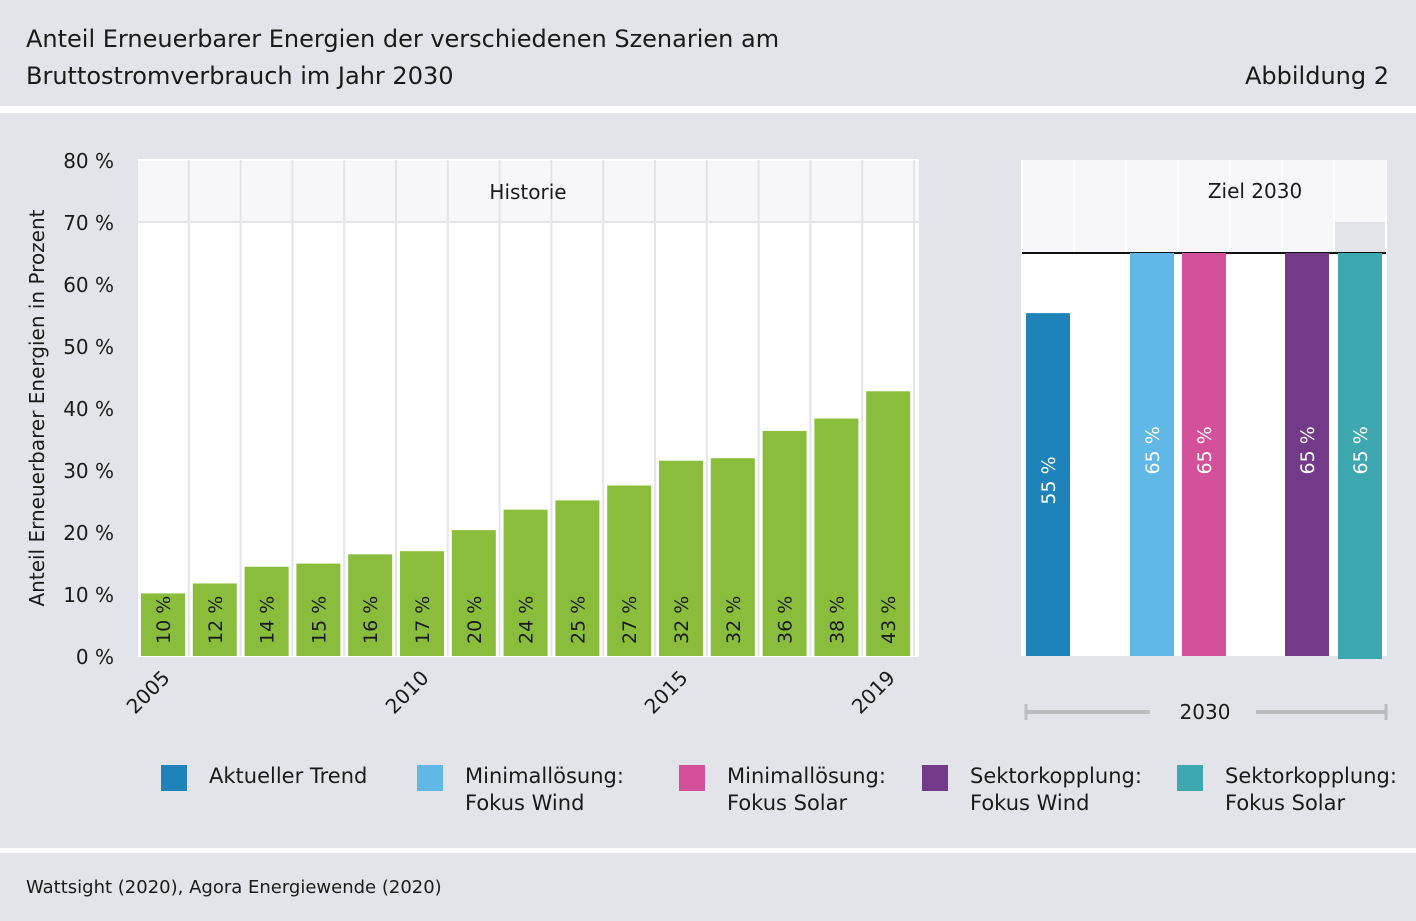 The image size is (1416, 921). What do you see at coordinates (544, 790) in the screenshot?
I see `legend-label: Minimallösung: Fokus Wind` at bounding box center [544, 790].